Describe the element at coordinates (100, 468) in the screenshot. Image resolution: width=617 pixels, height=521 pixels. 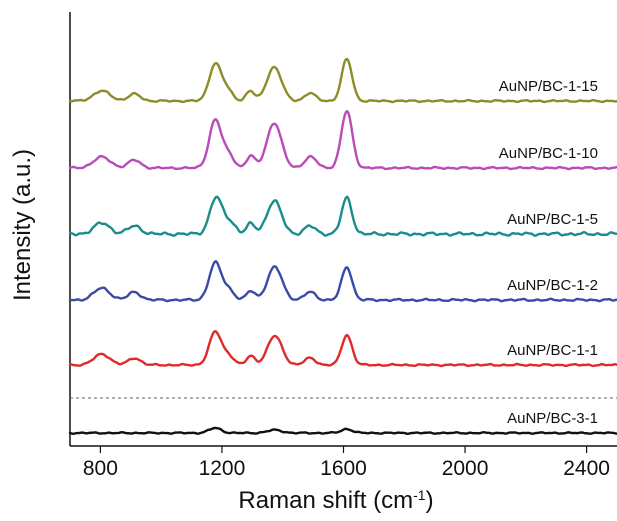
I see `x-tick-label-800: 800` at that location.